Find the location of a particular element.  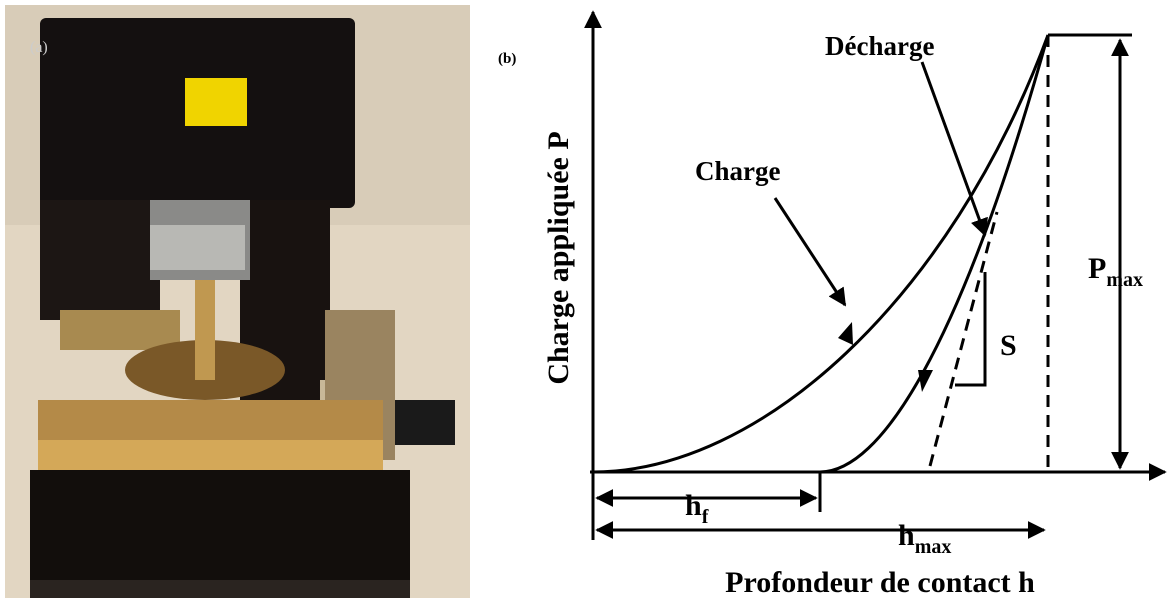

loading-label: Charge is located at coordinates (737, 171).